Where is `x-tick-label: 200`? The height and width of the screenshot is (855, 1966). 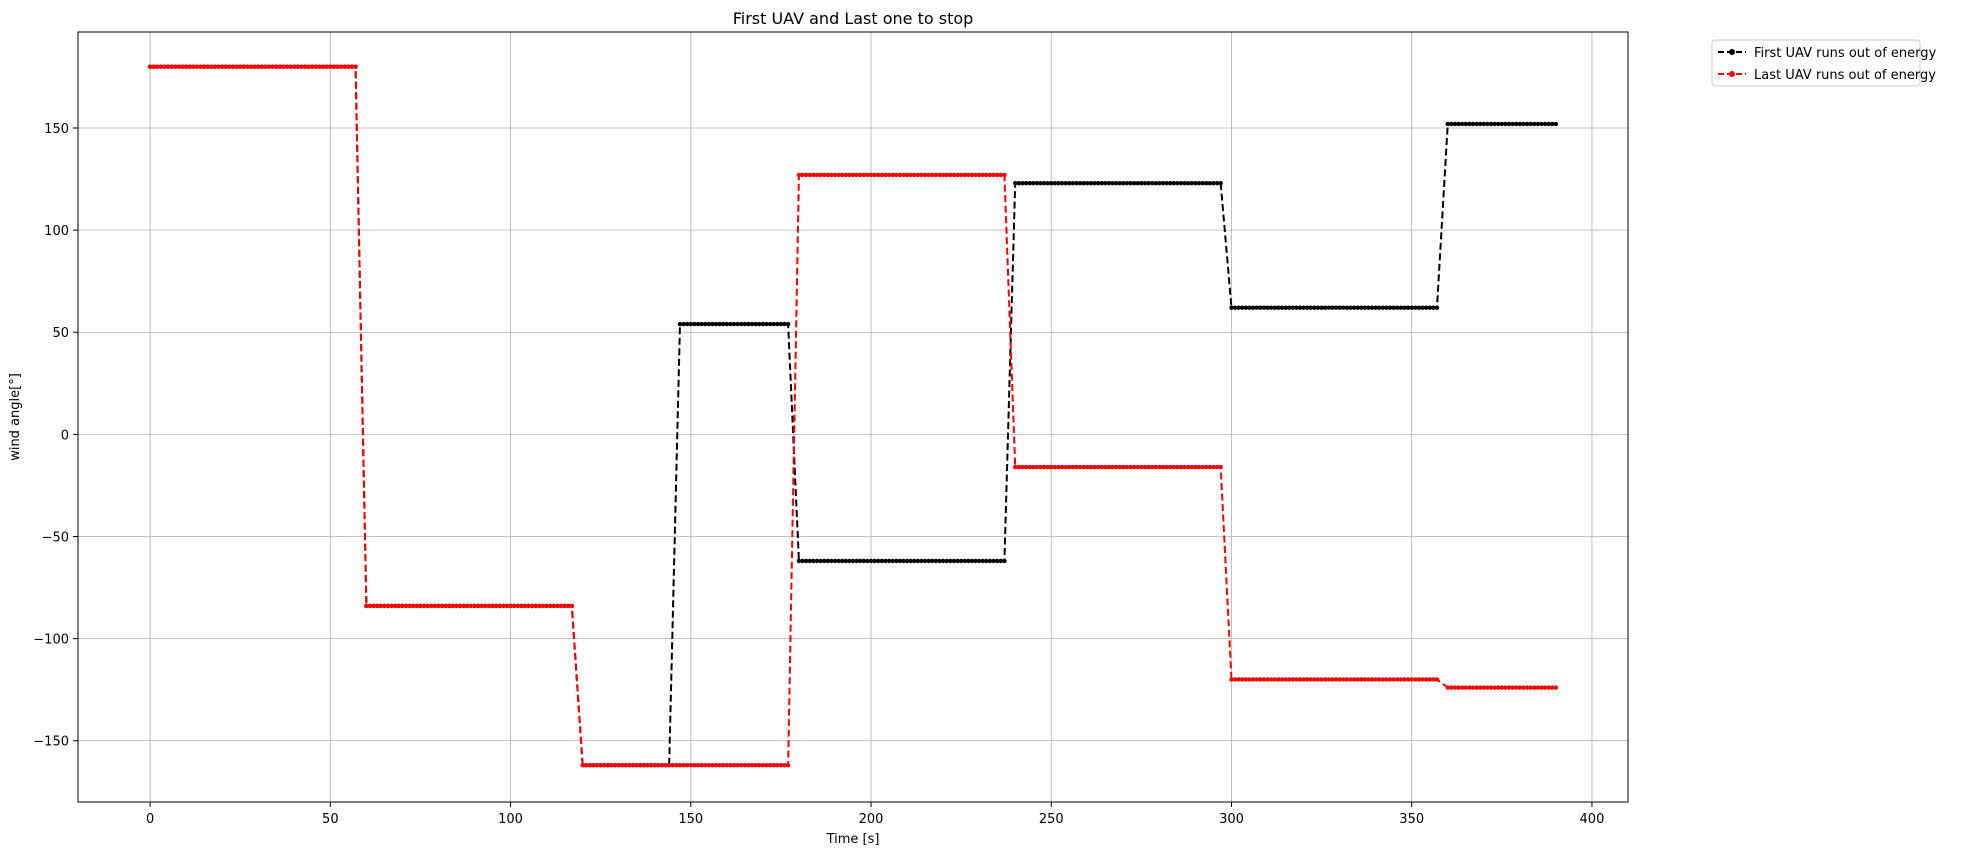 x-tick-label: 200 is located at coordinates (871, 819).